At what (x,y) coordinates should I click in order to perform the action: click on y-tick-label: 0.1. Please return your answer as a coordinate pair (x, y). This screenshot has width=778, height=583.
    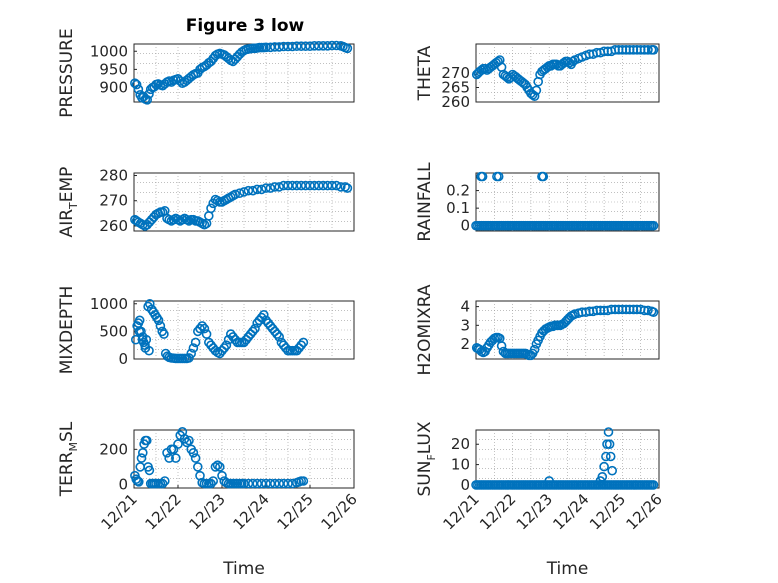
    Looking at the image, I should click on (458, 208).